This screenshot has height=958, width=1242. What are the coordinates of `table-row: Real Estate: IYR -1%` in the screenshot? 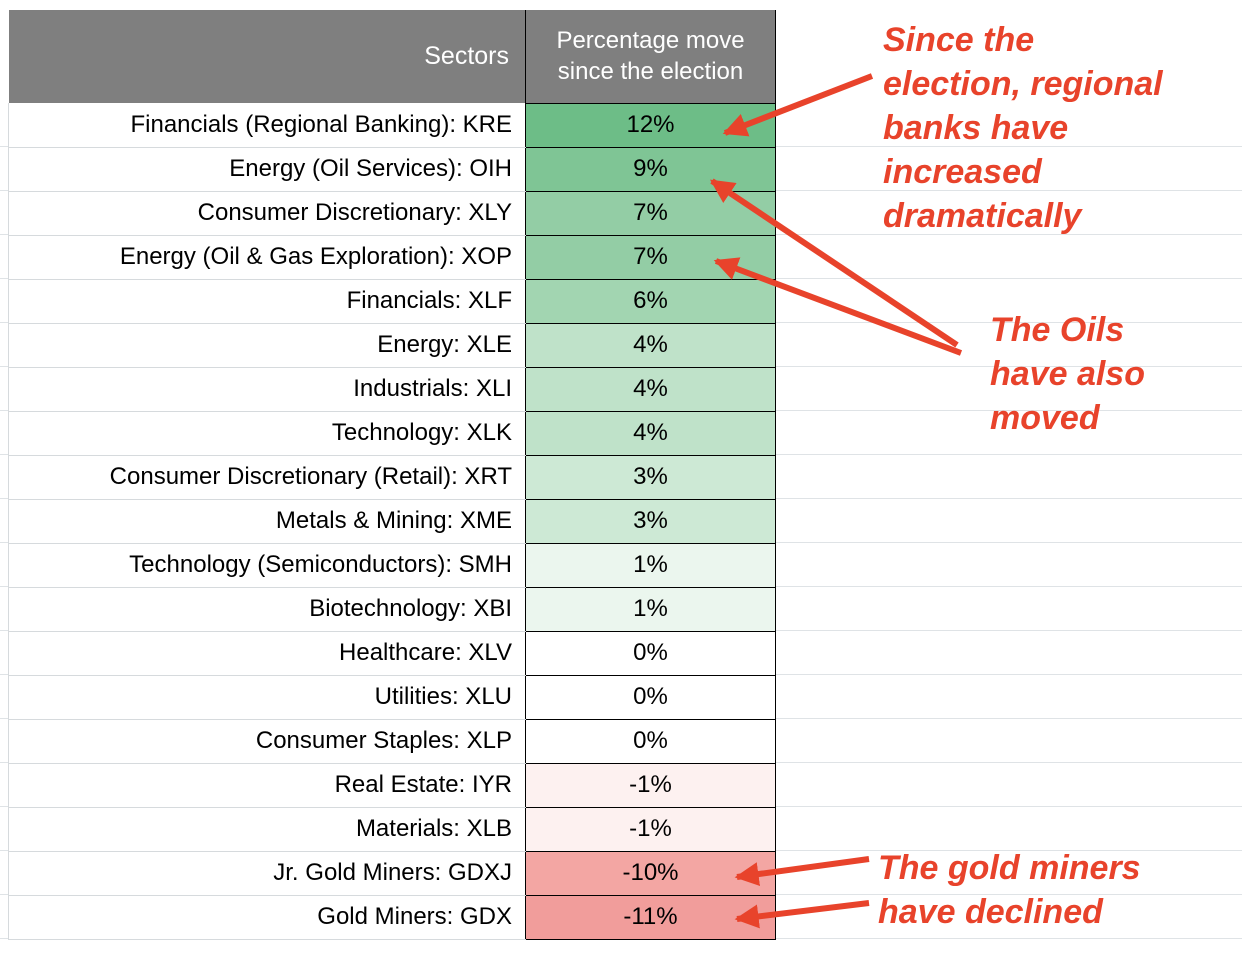 It's located at (392, 785).